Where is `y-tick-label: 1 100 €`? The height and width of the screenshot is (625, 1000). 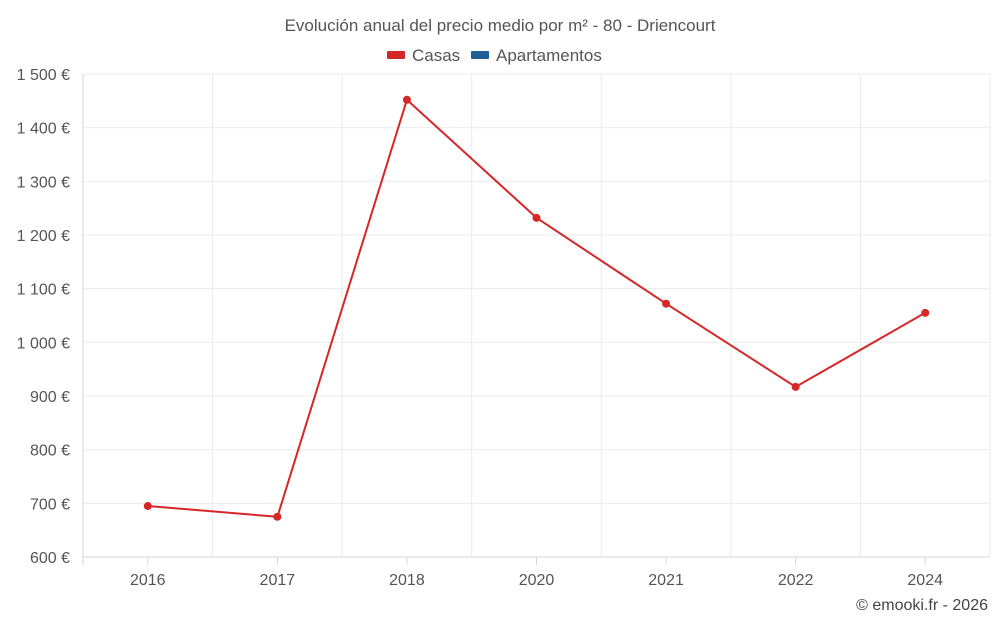
y-tick-label: 1 100 € is located at coordinates (43, 290).